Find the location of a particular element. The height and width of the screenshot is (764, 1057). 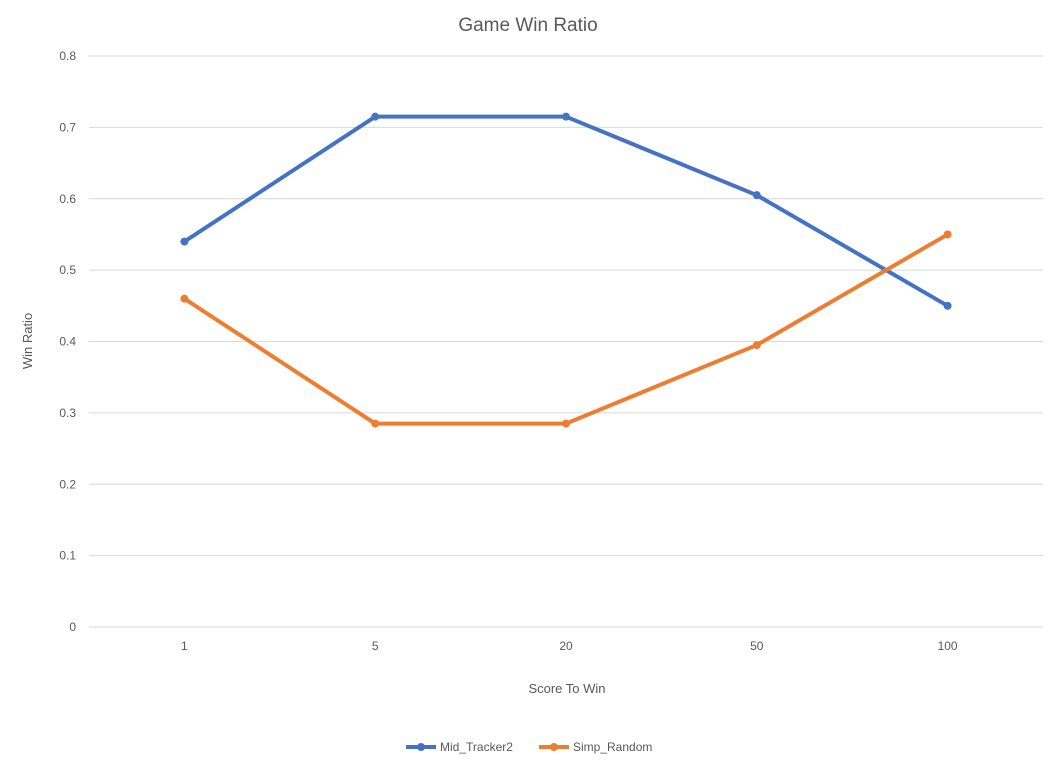

y-tick-label: 0.6 is located at coordinates (67, 199).